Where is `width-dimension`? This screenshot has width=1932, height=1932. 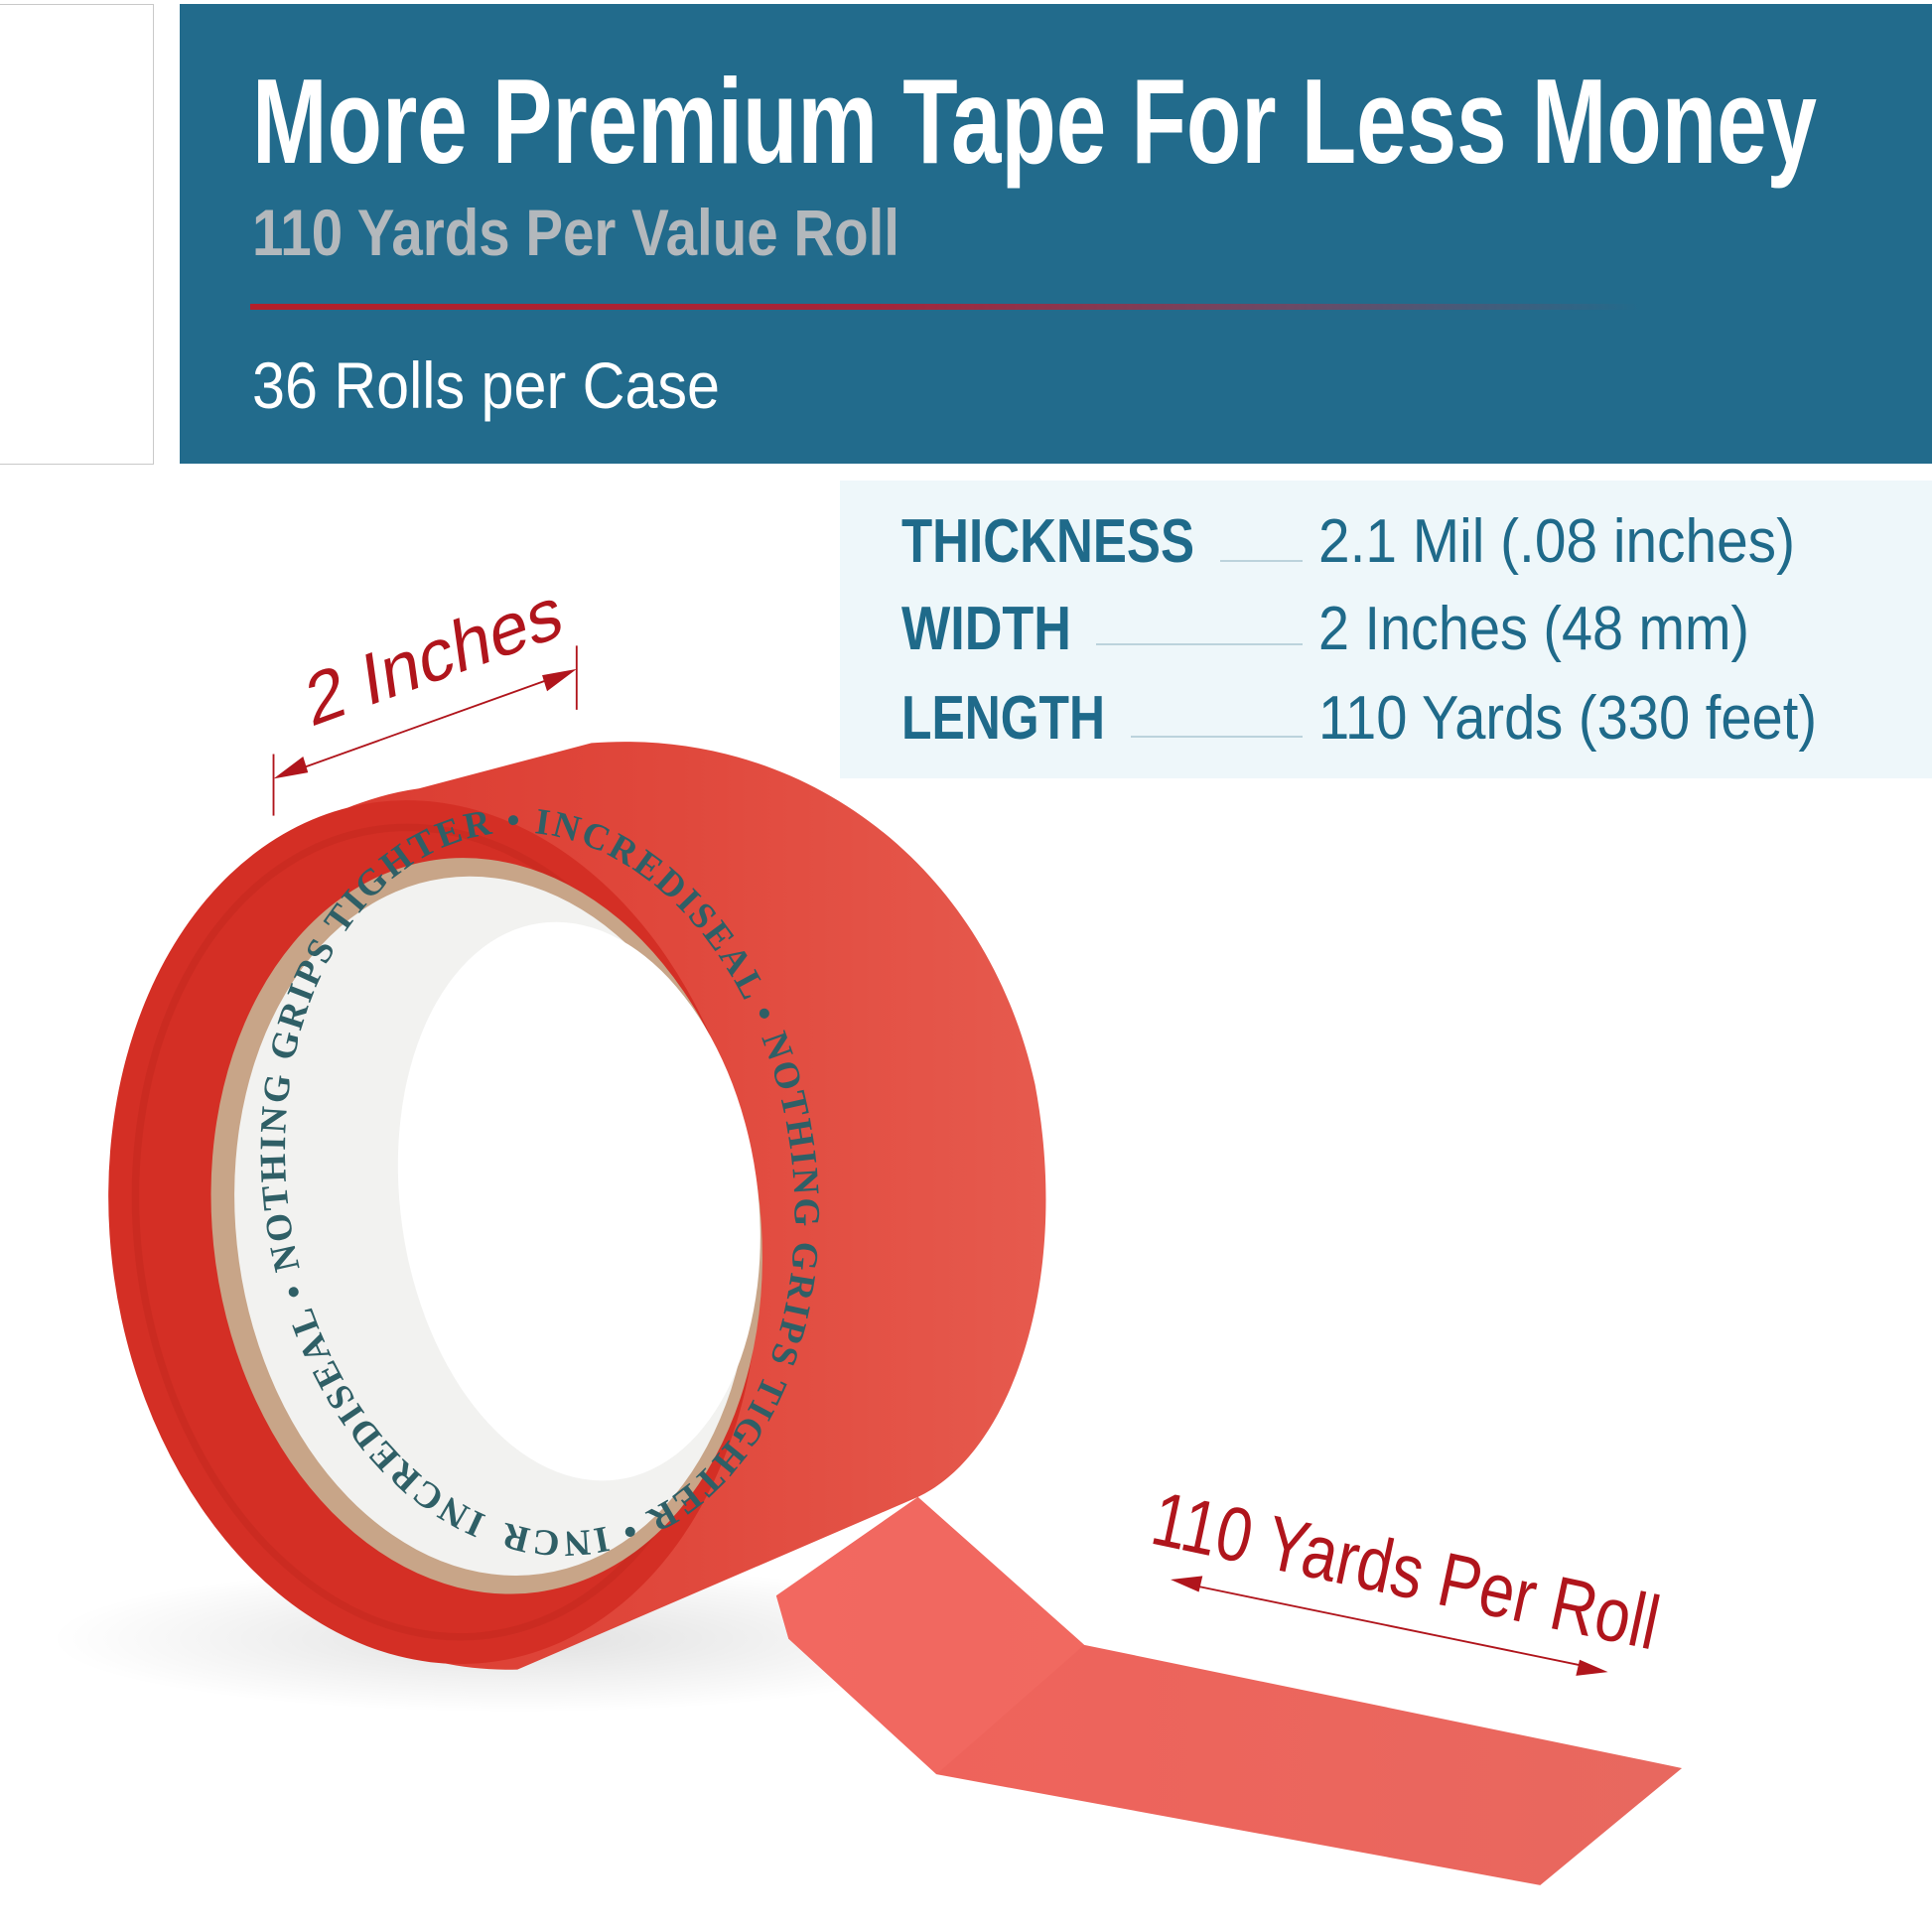
width-dimension is located at coordinates (425, 731).